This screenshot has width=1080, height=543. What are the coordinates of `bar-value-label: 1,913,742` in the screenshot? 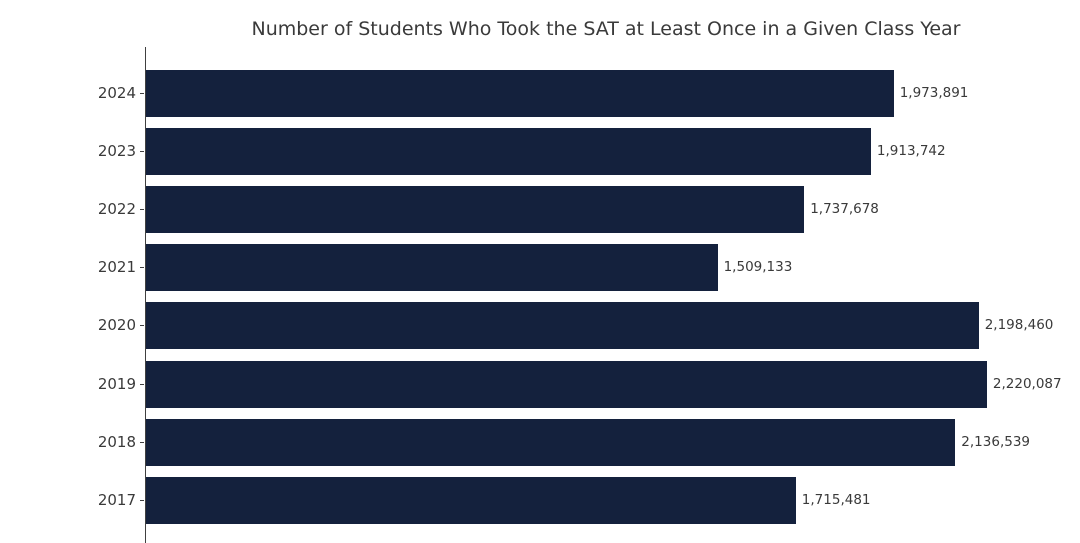 It's located at (911, 151).